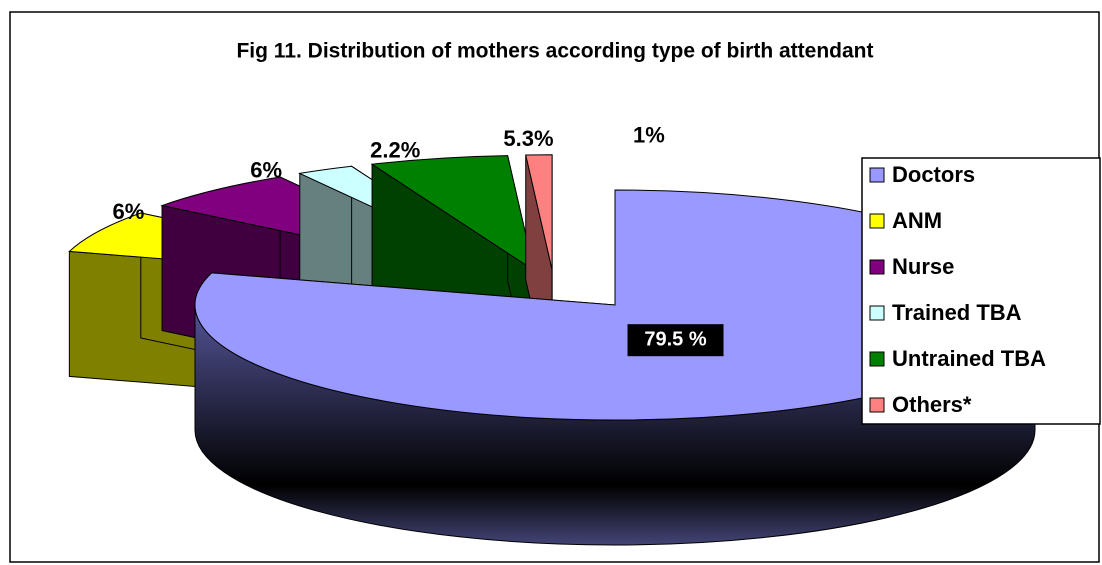 The height and width of the screenshot is (565, 1102). Describe the element at coordinates (933, 174) in the screenshot. I see `legend-label: Doctors` at that location.